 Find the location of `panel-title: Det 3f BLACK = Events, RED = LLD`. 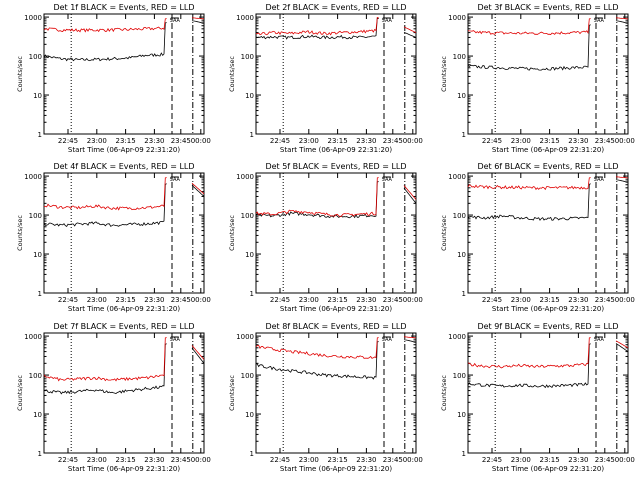

panel-title: Det 3f BLACK = Events, RED = LLD is located at coordinates (547, 7).